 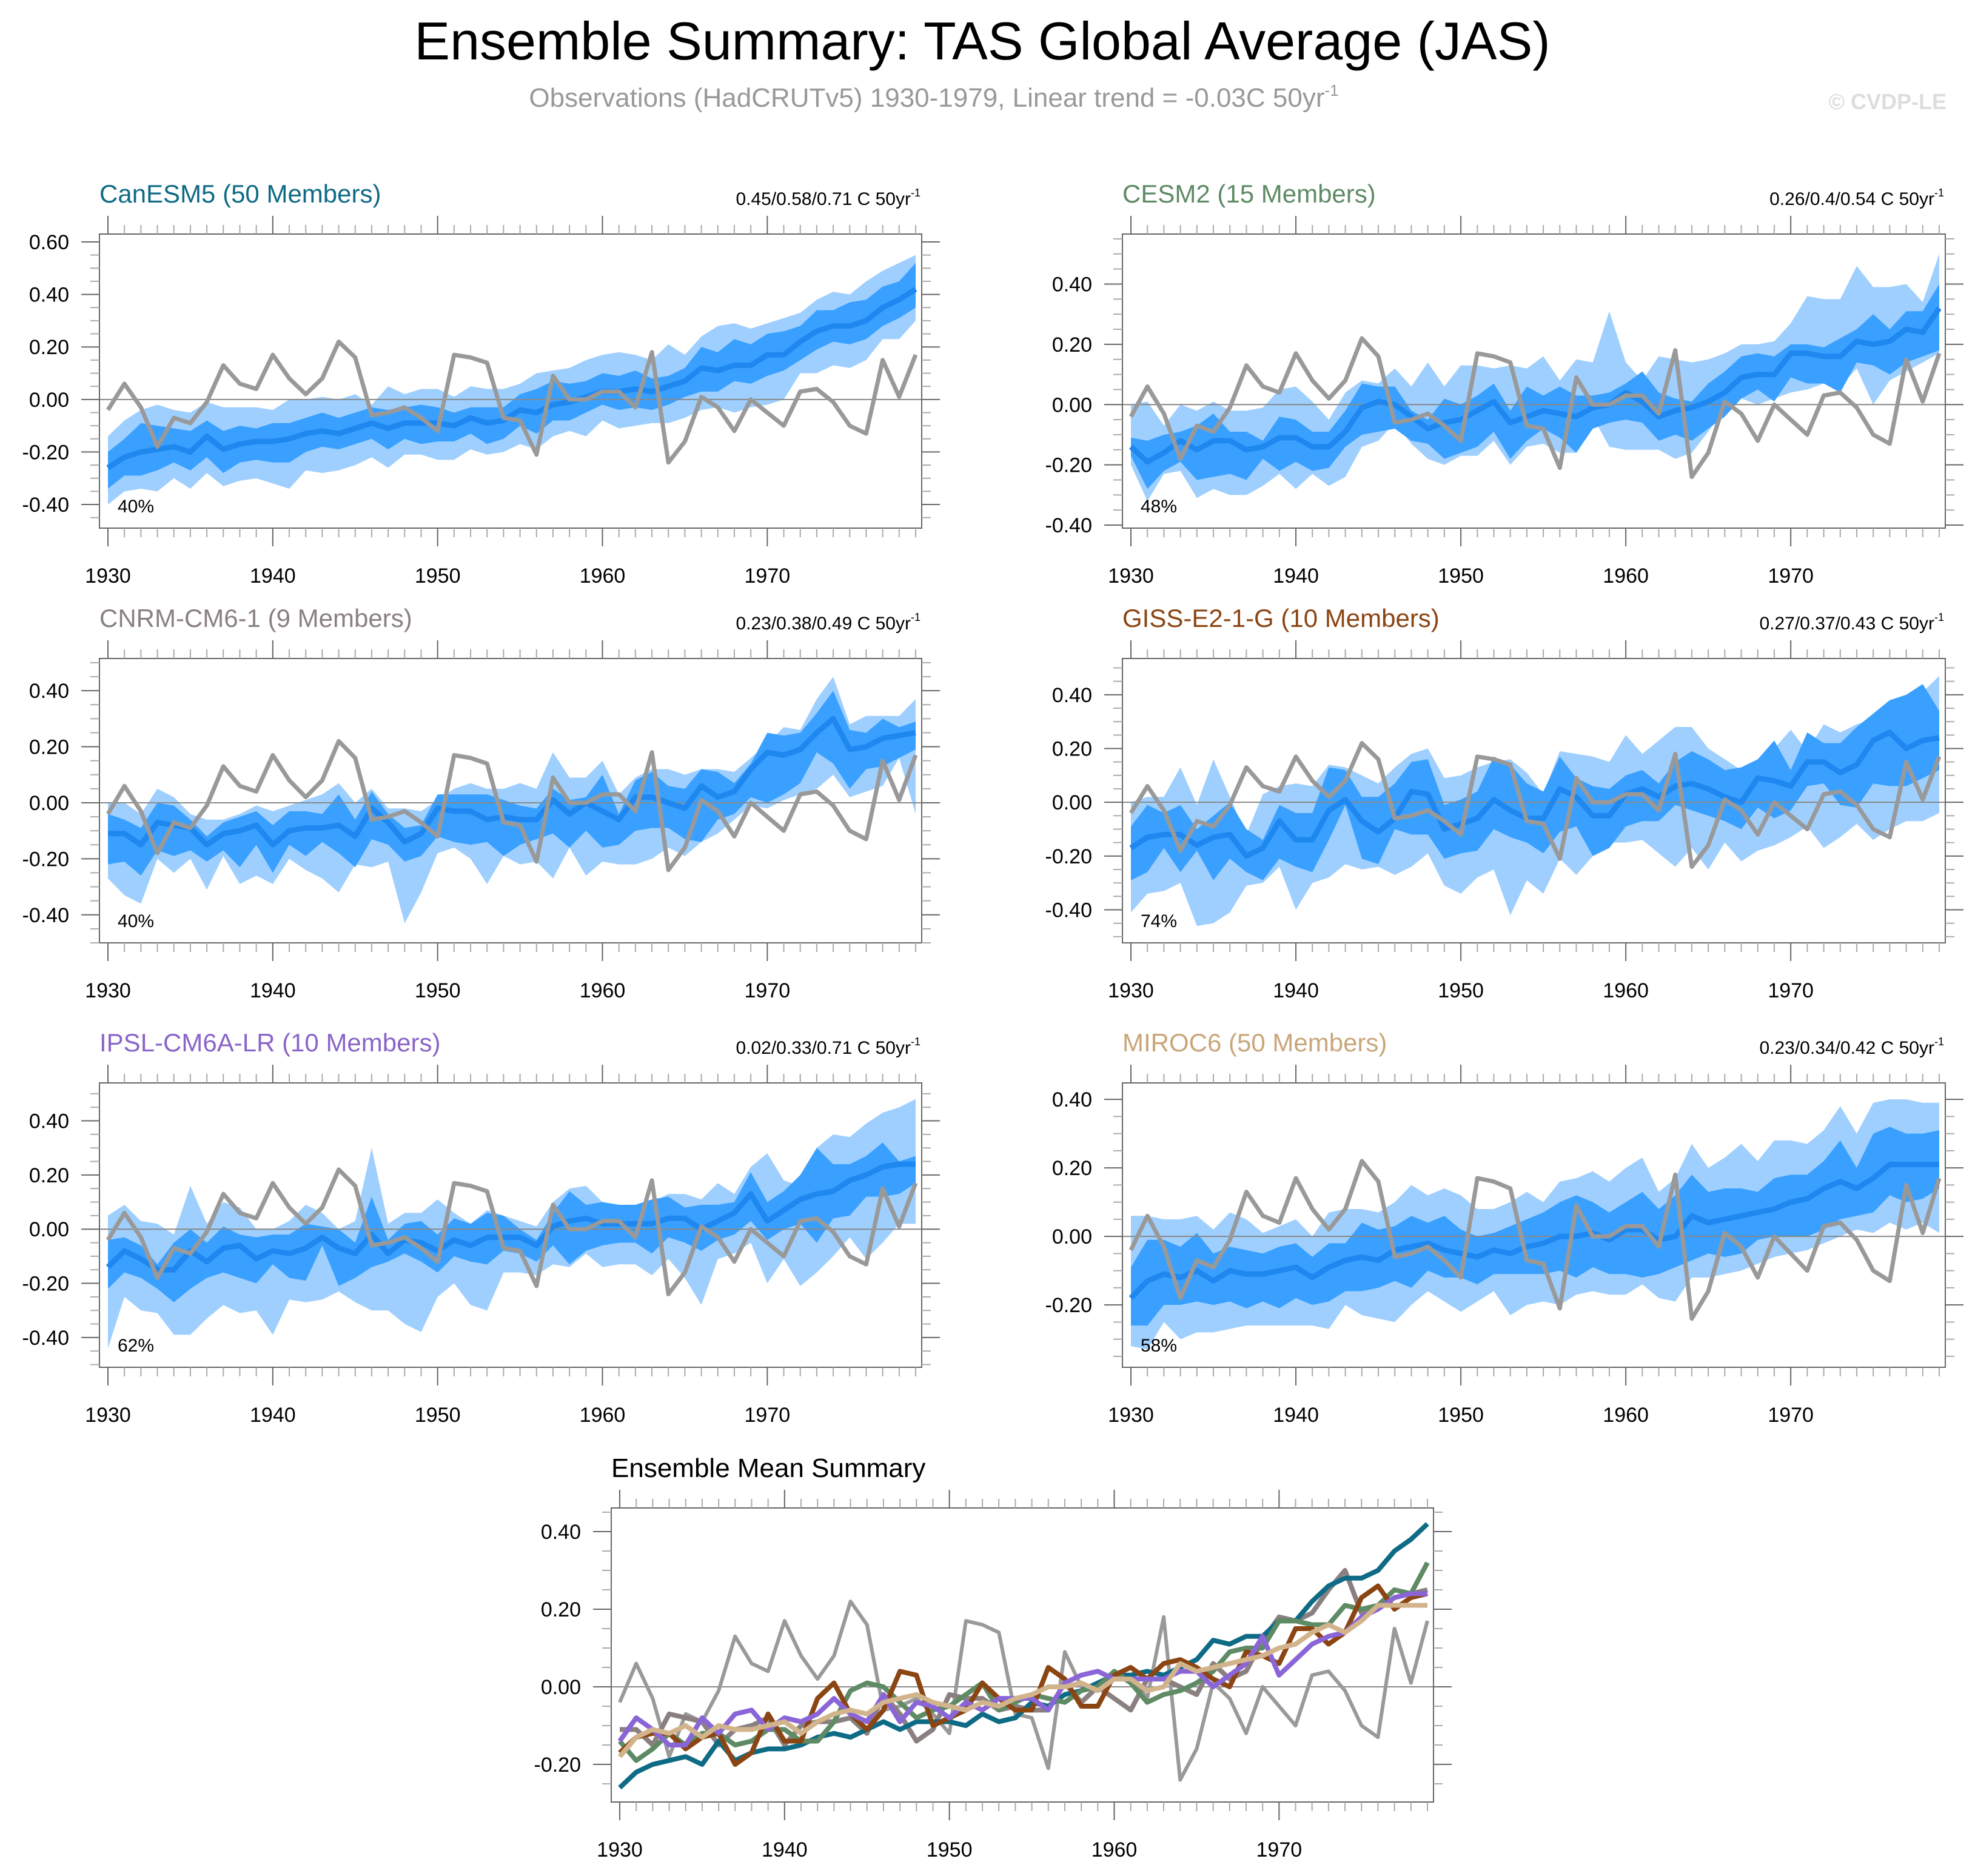 I want to click on trend-text: 0.26/0.4/0.54 C 50yr, so click(x=1852, y=199).